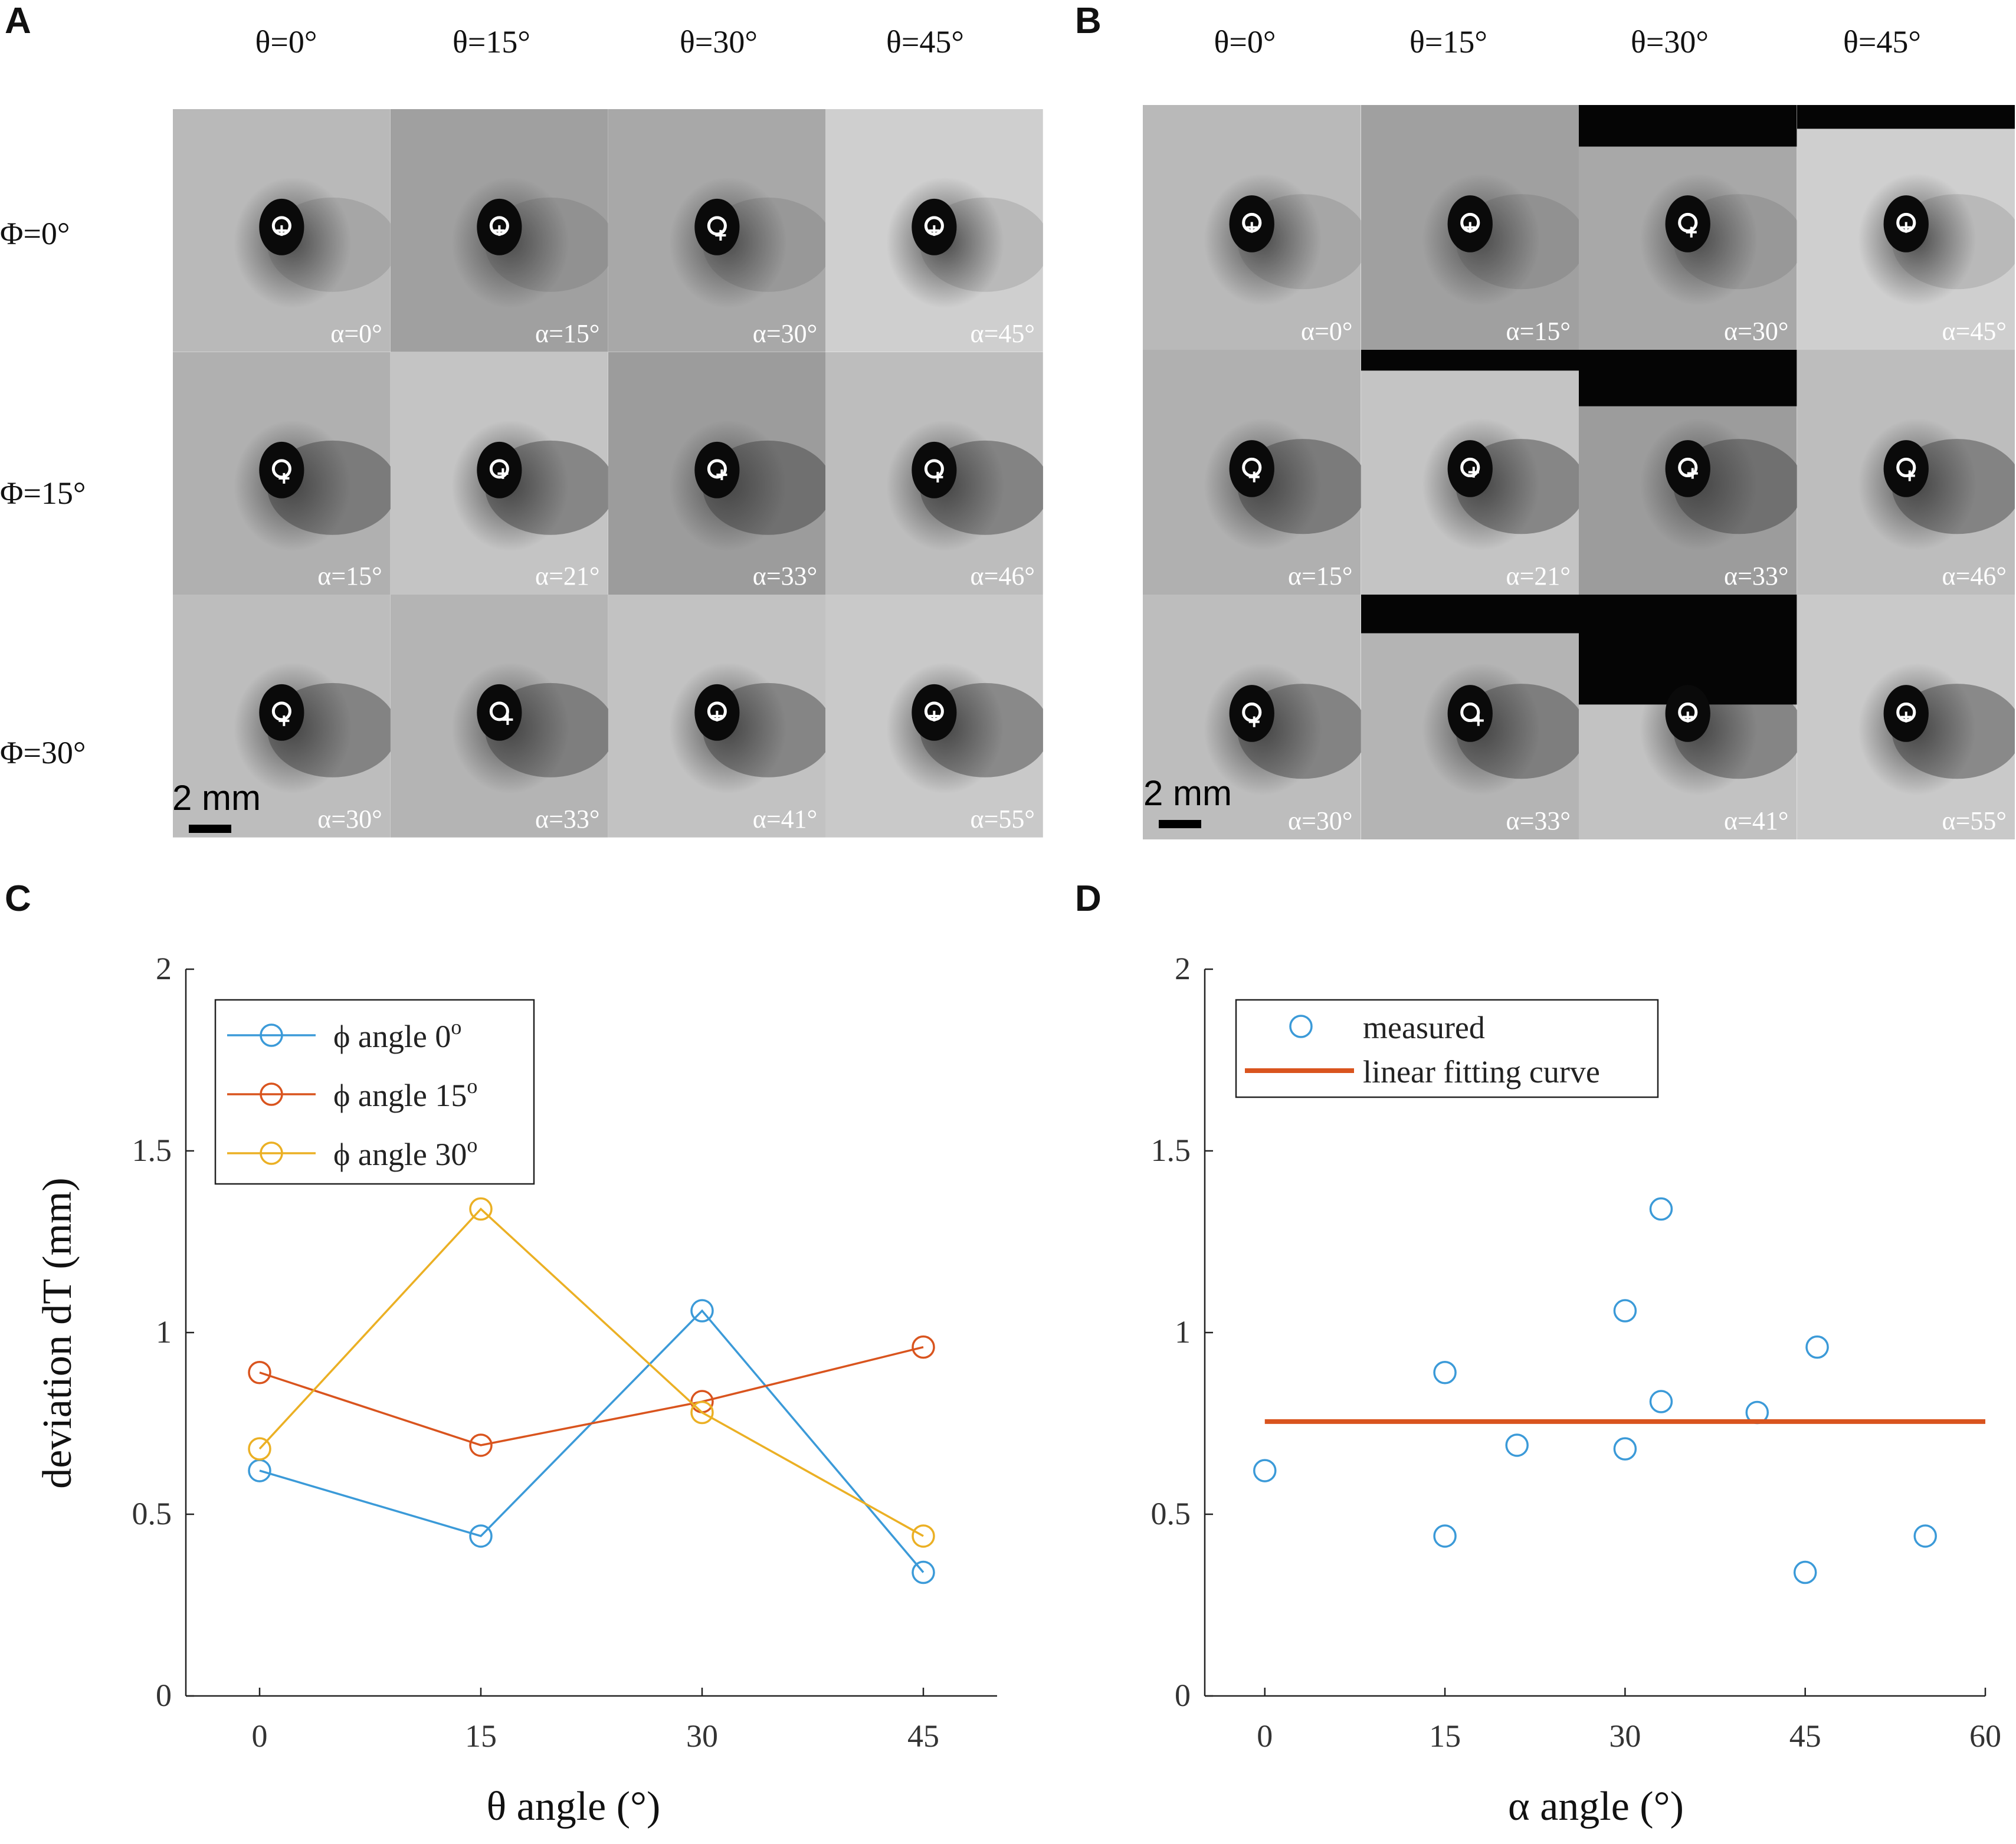 Image resolution: width=2016 pixels, height=1844 pixels. I want to click on panel-b-tile: α=46°, so click(1906, 473).